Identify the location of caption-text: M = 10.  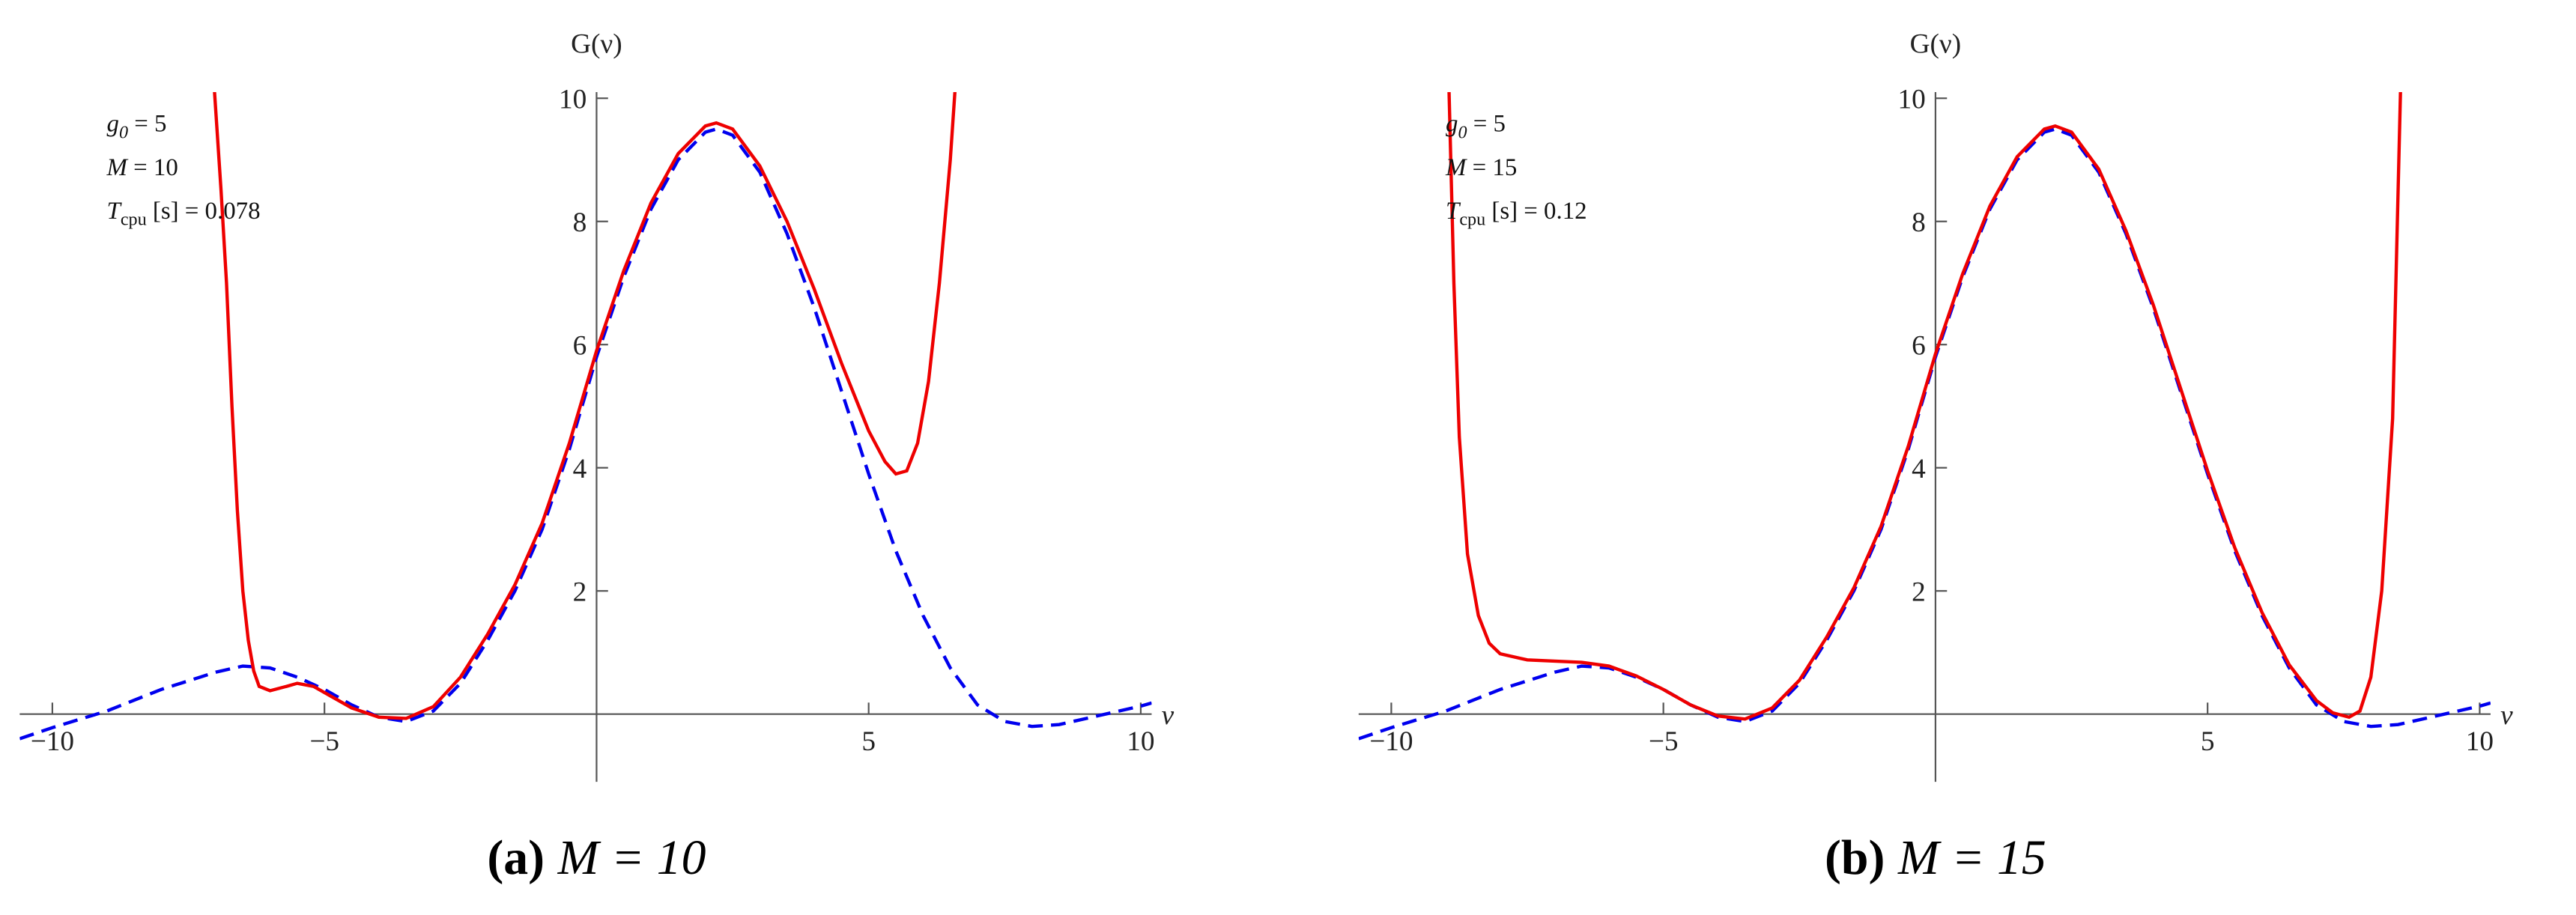
(631, 858).